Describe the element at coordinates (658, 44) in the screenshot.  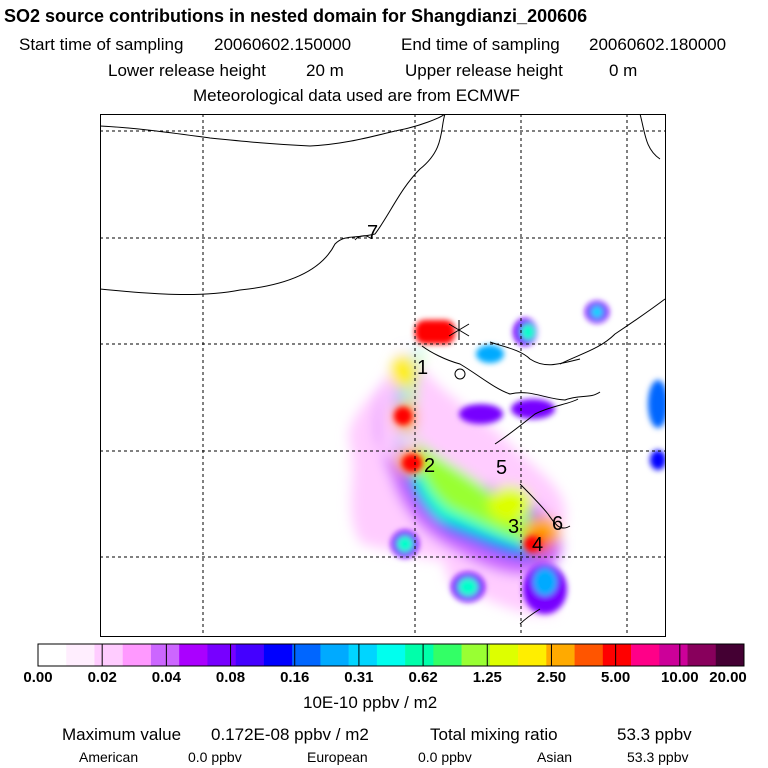
I see `end-time-value: 20060602.180000` at that location.